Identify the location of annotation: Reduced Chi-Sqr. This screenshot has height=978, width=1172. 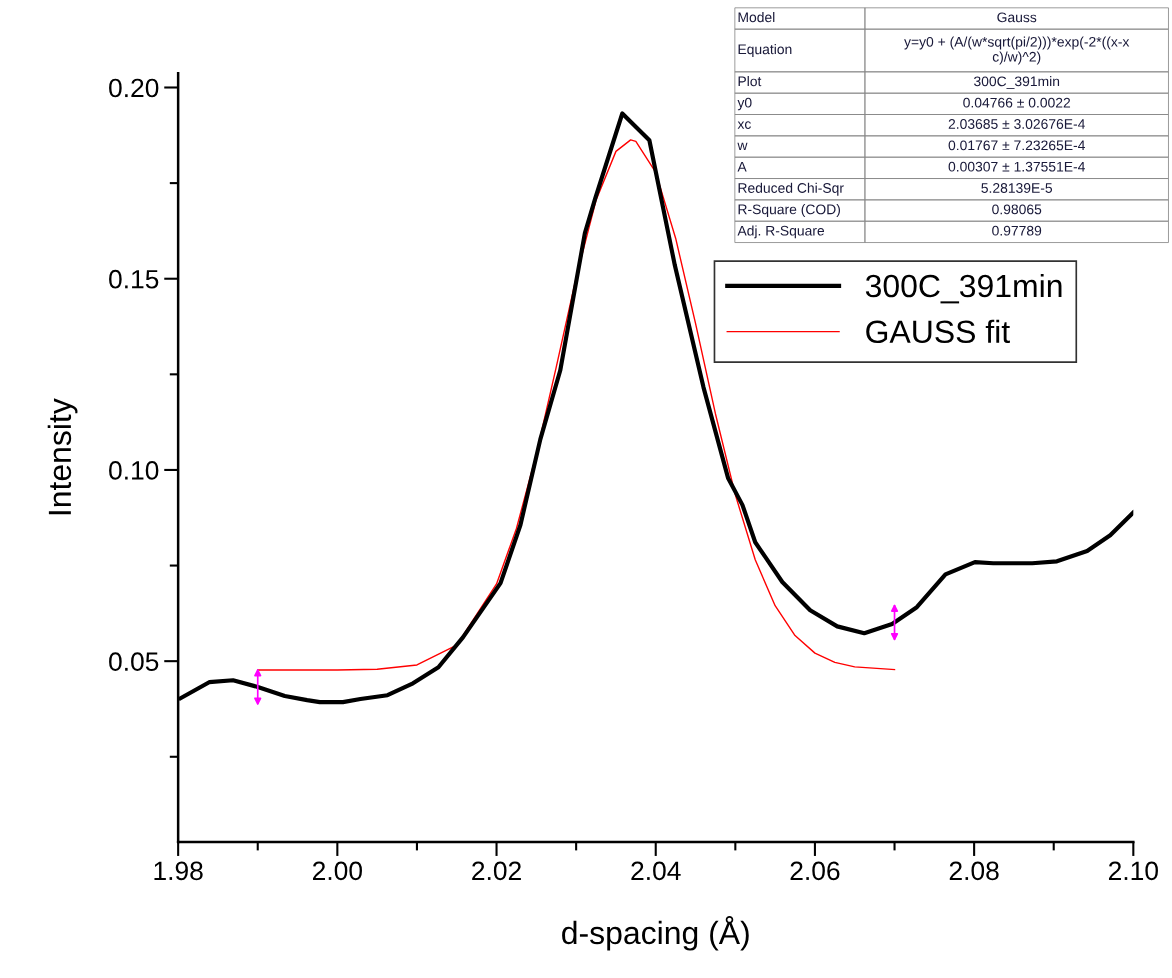
(791, 189).